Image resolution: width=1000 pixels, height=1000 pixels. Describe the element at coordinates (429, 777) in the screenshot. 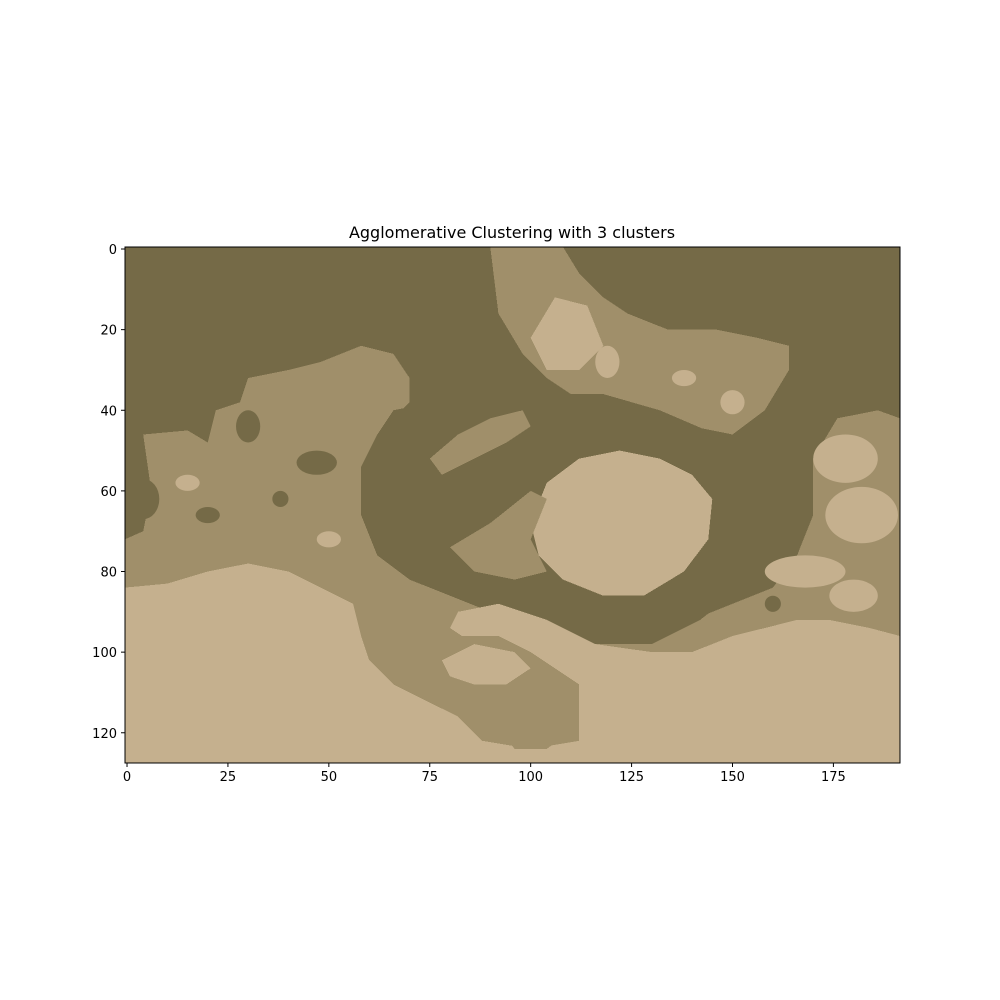

I see `x-tick-label: 75` at that location.